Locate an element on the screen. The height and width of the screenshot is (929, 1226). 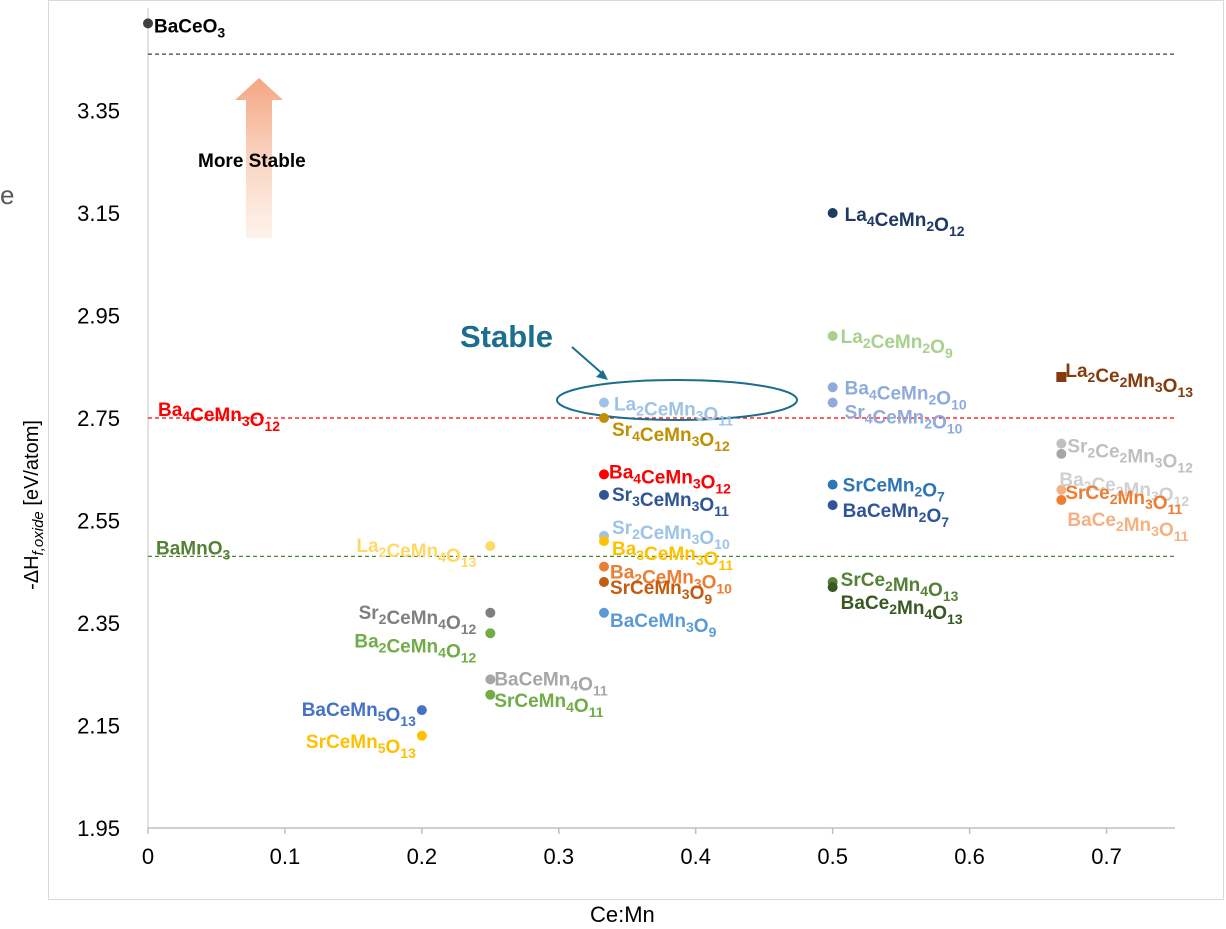
data-label: Sr2Ce2Mn3O12 is located at coordinates (1130, 456).